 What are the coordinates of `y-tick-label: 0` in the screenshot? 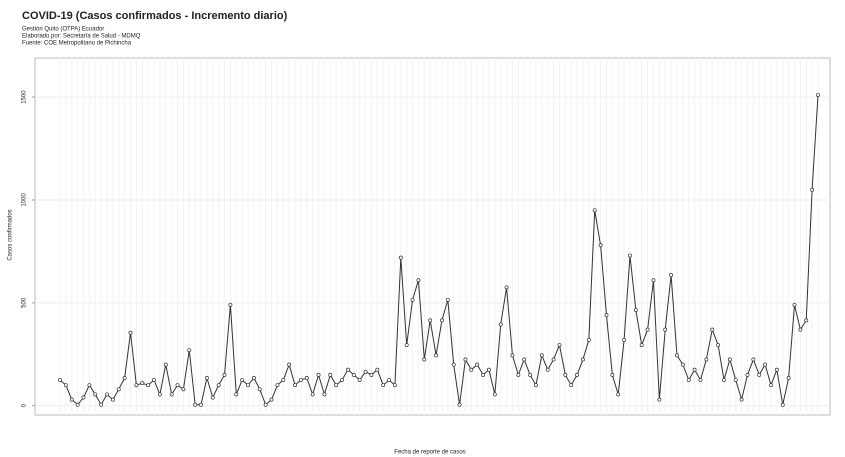 It's located at (25, 405).